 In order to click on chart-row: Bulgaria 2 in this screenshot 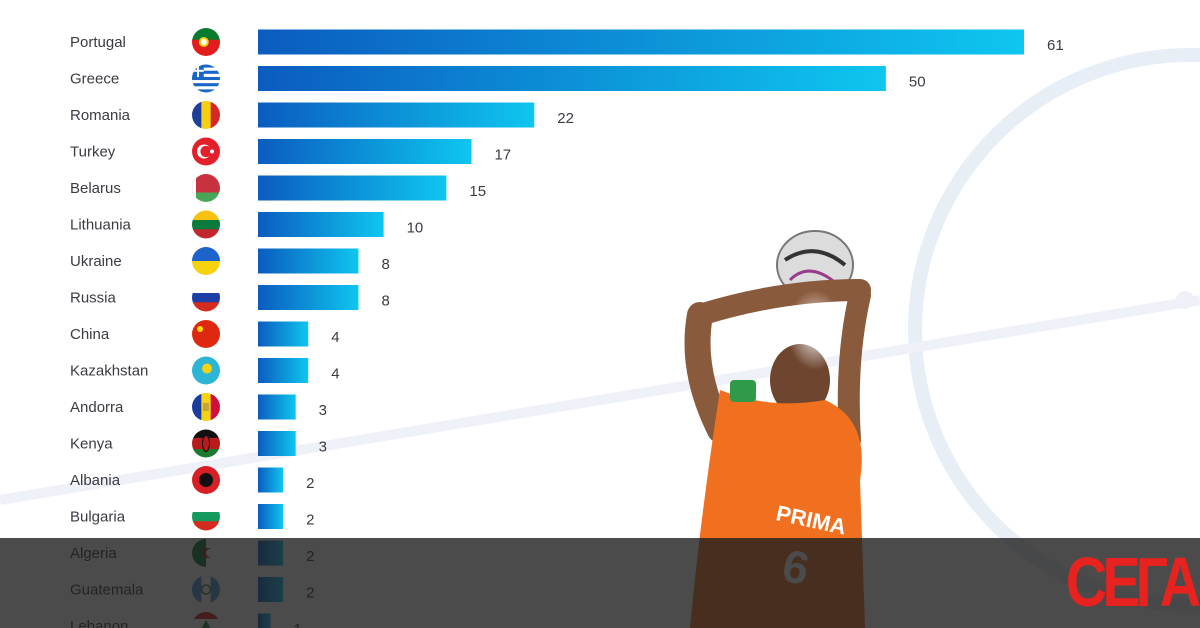, I will do `click(192, 516)`.